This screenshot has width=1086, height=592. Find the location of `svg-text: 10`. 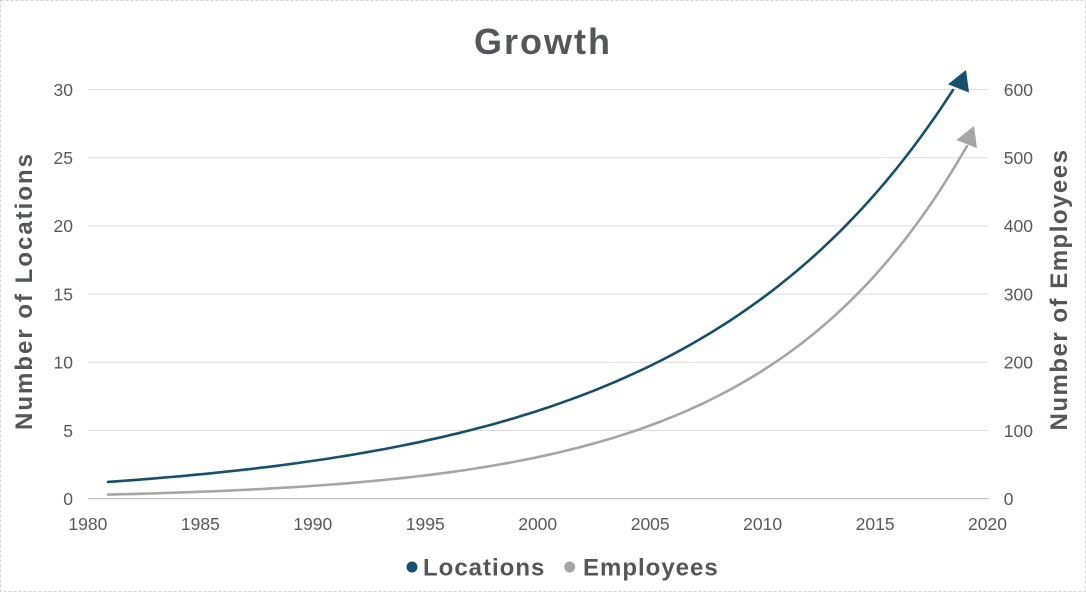

svg-text: 10 is located at coordinates (64, 363).